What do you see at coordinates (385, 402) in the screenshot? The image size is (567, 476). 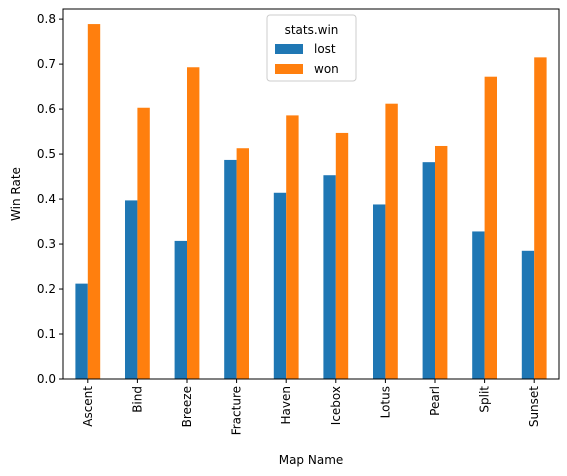 I see `x-tick-label-lotus: Lotus` at bounding box center [385, 402].